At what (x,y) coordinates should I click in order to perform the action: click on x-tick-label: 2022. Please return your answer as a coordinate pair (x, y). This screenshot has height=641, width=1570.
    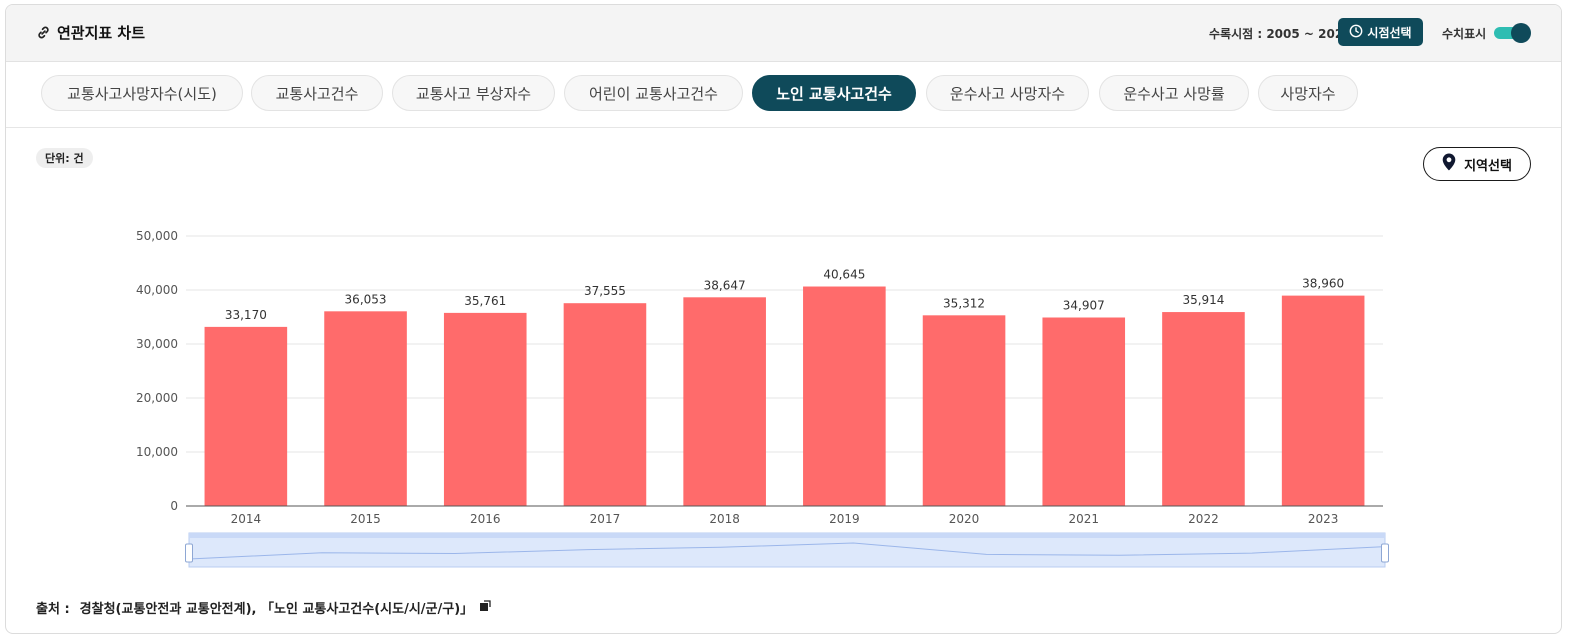
    Looking at the image, I should click on (1203, 519).